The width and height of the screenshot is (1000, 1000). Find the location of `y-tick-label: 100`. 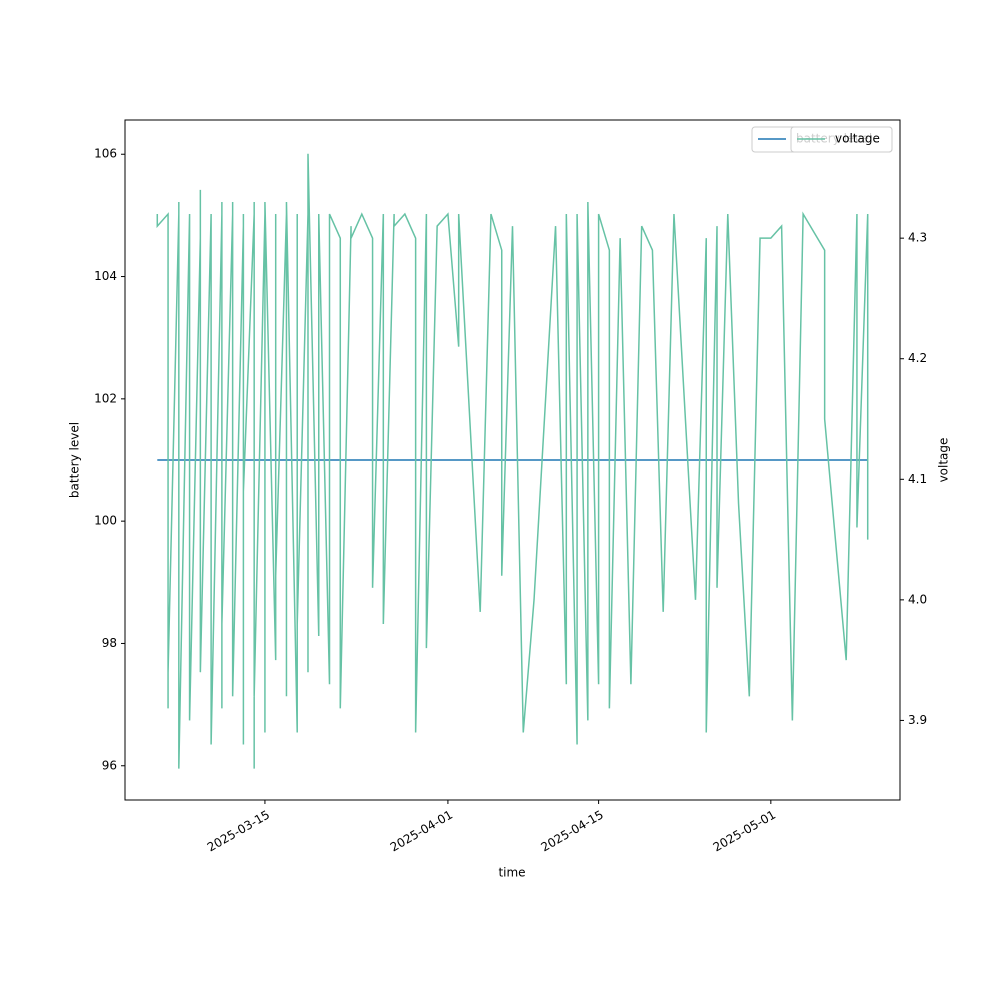

y-tick-label: 100 is located at coordinates (105, 521).